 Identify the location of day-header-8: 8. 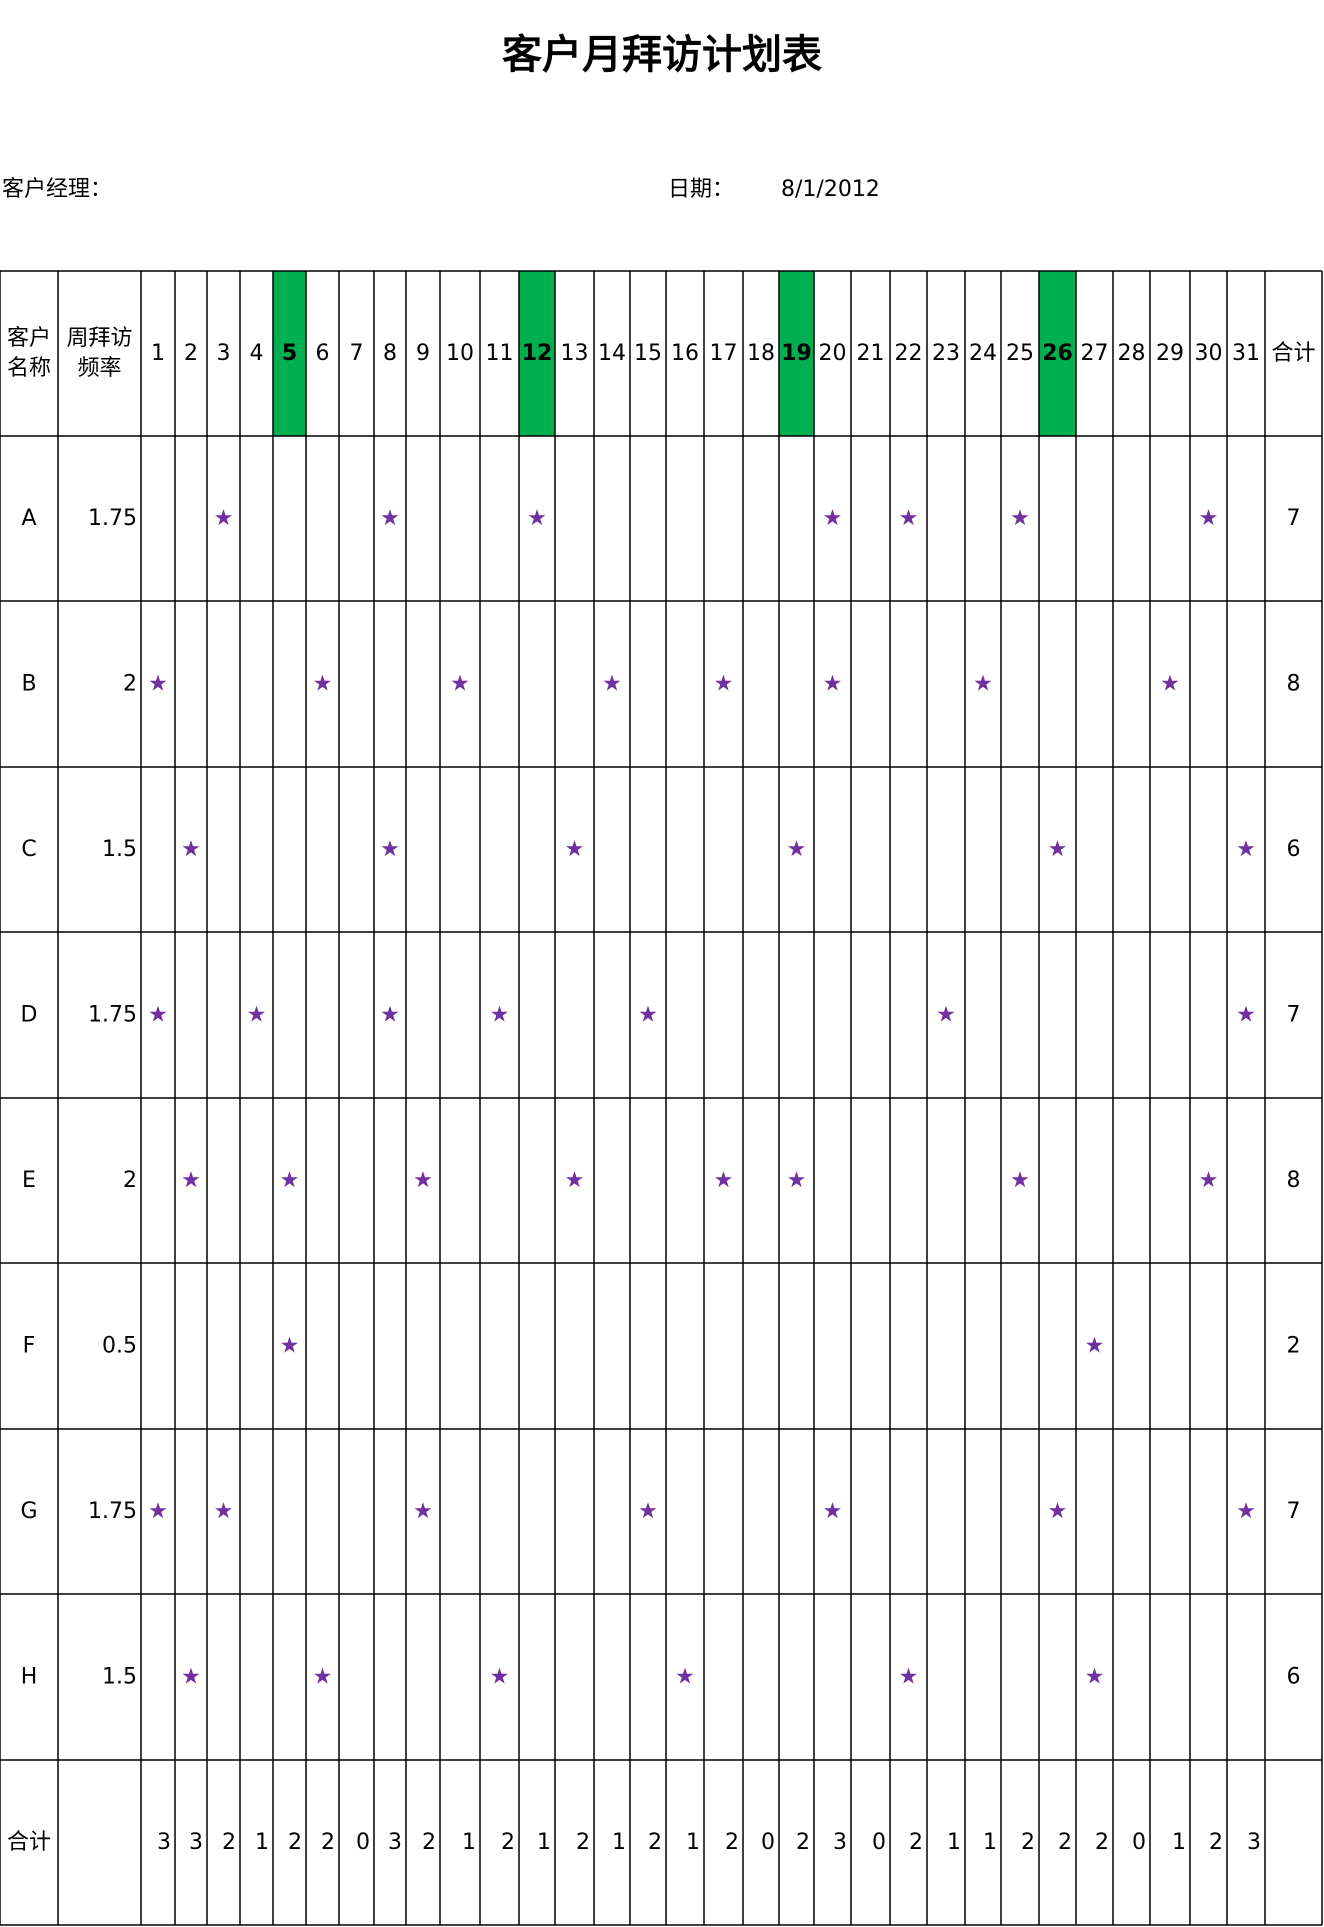
(390, 353).